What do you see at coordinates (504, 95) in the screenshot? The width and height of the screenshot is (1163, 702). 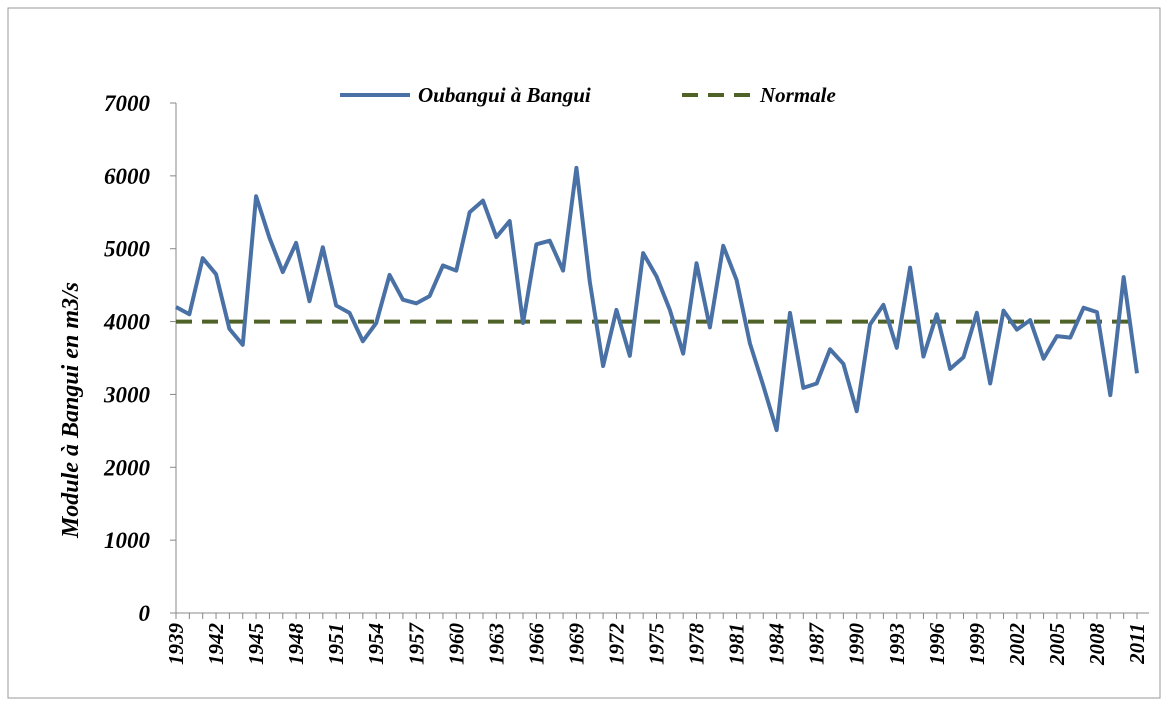 I see `legend-label: Oubangui à Bangui` at bounding box center [504, 95].